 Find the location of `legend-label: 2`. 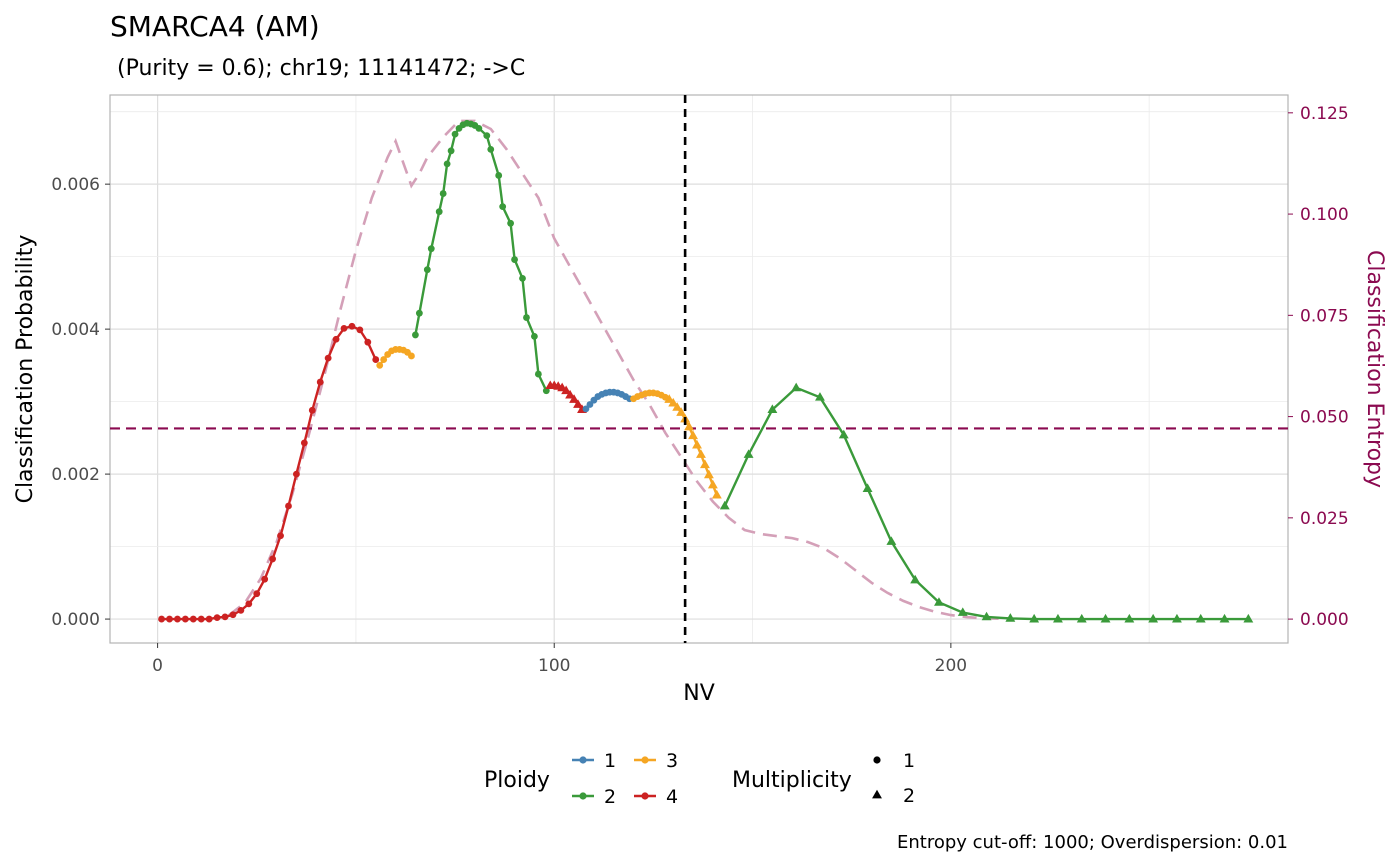

legend-label: 2 is located at coordinates (909, 796).